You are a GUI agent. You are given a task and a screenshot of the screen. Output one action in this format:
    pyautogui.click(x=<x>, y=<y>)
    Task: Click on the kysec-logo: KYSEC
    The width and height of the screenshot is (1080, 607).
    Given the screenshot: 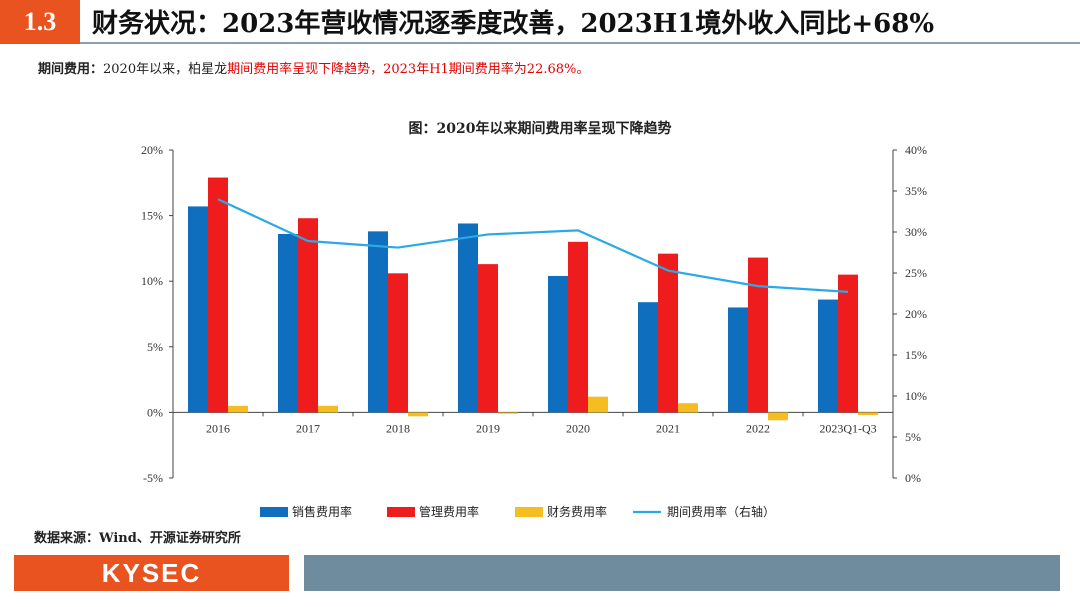 What is the action you would take?
    pyautogui.click(x=151, y=573)
    